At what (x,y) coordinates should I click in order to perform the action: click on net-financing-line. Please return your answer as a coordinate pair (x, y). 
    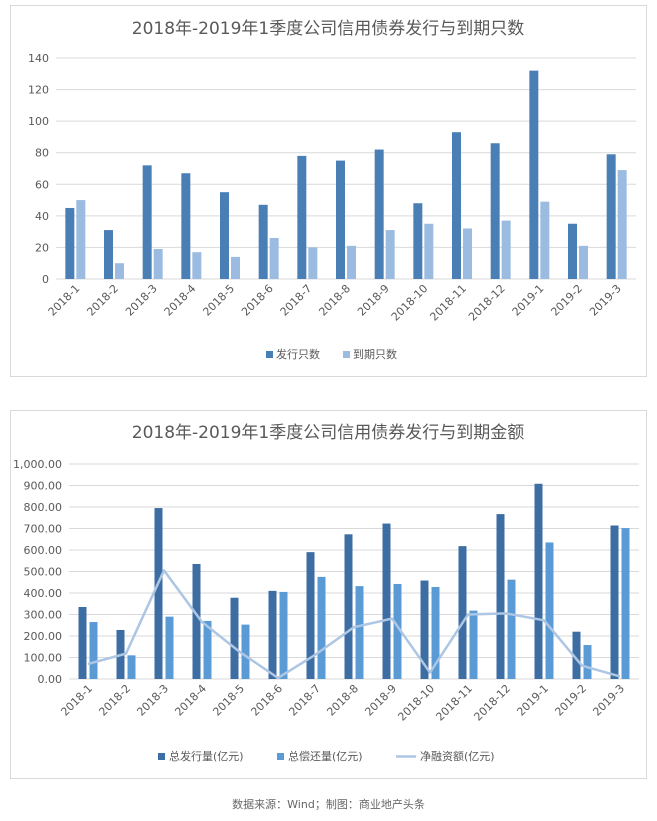
    Looking at the image, I should click on (354, 624).